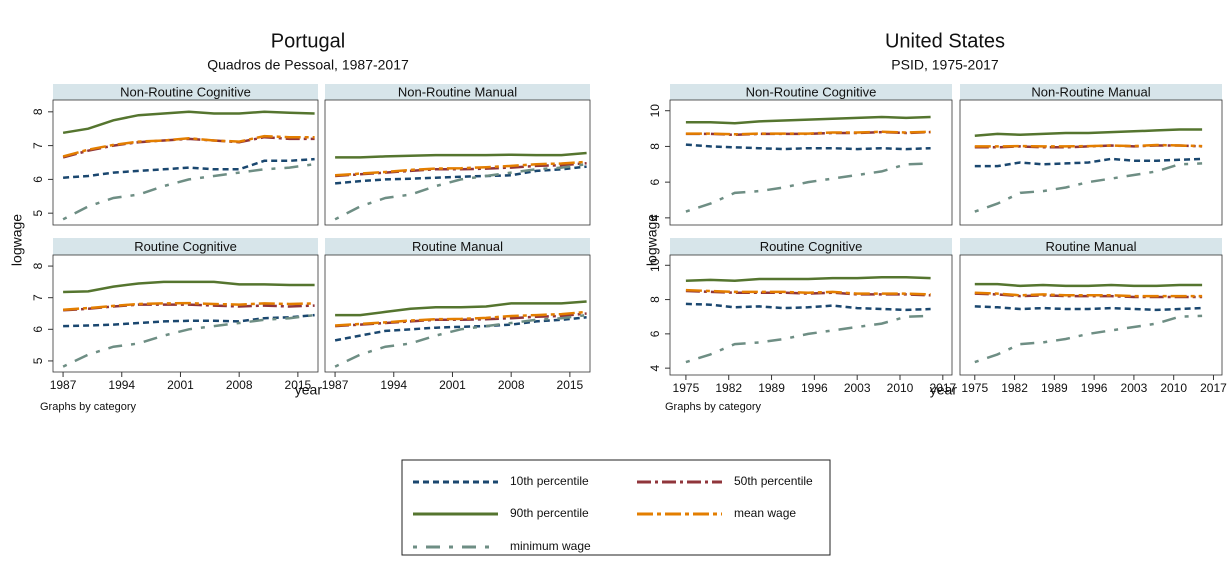  What do you see at coordinates (945, 41) in the screenshot?
I see `chart-title: United States` at bounding box center [945, 41].